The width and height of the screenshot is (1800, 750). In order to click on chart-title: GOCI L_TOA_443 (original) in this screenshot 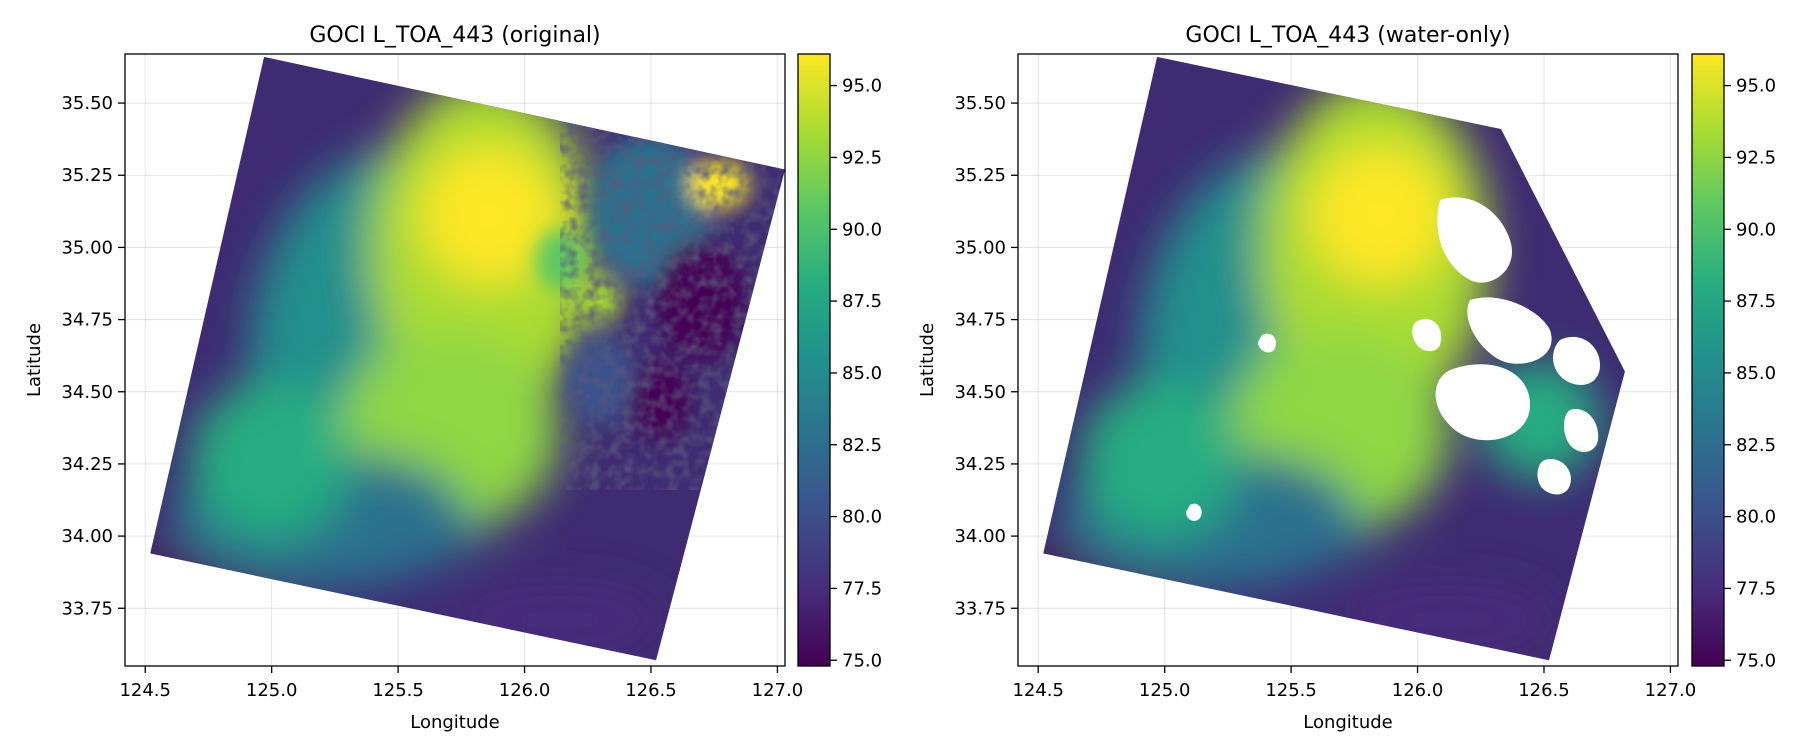, I will do `click(454, 35)`.